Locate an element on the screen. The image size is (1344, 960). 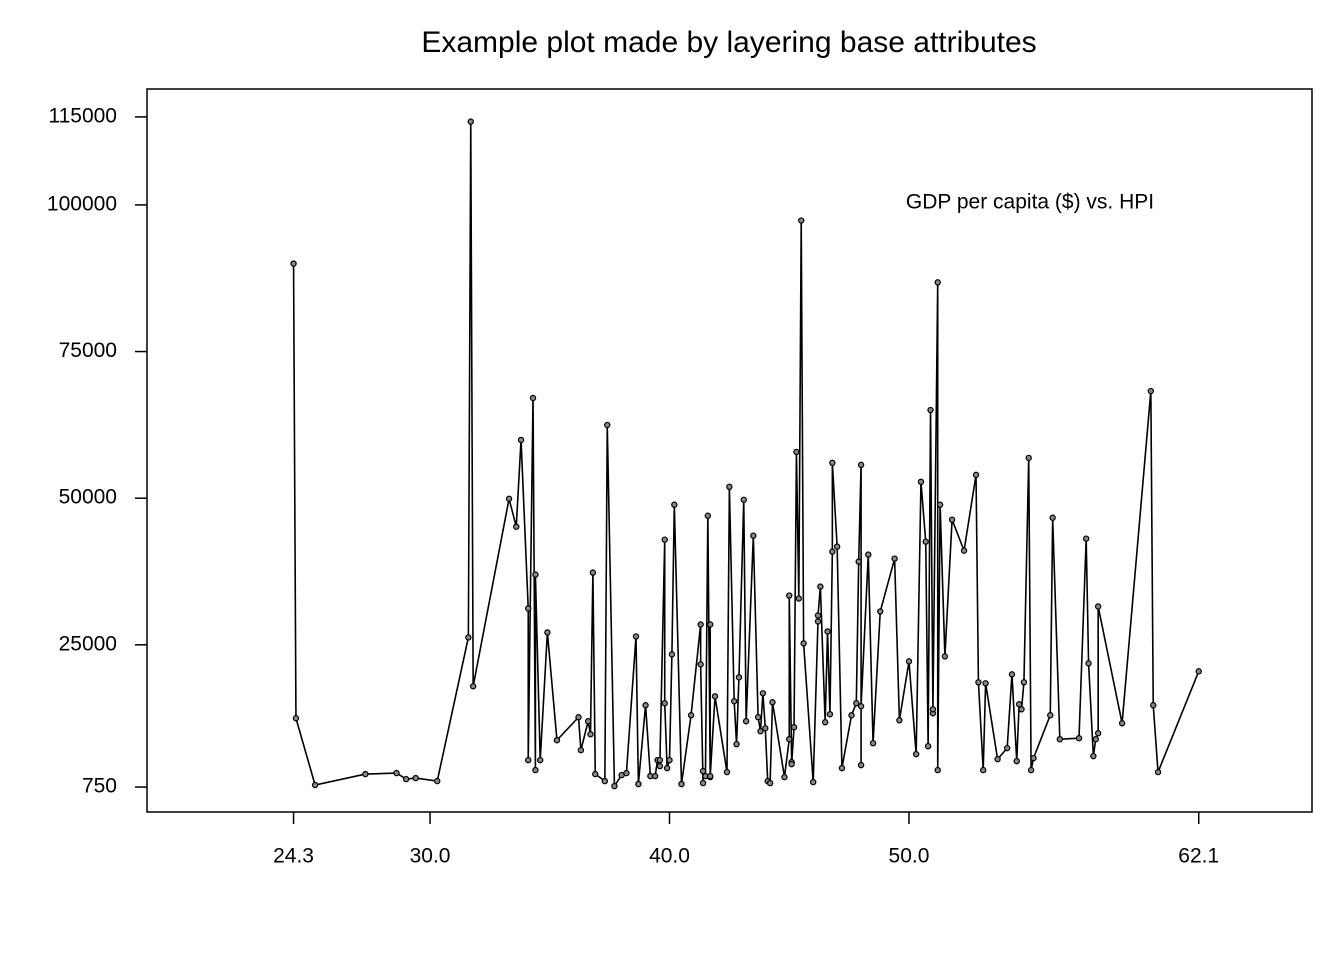
y-tick-label: 115000 is located at coordinates (82, 115).